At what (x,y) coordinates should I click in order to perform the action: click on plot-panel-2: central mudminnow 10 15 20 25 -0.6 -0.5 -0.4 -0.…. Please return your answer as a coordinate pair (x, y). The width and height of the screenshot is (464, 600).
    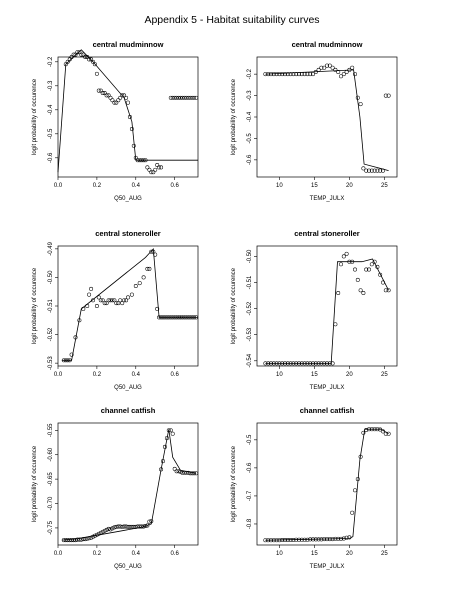
    Looking at the image, I should click on (314, 121).